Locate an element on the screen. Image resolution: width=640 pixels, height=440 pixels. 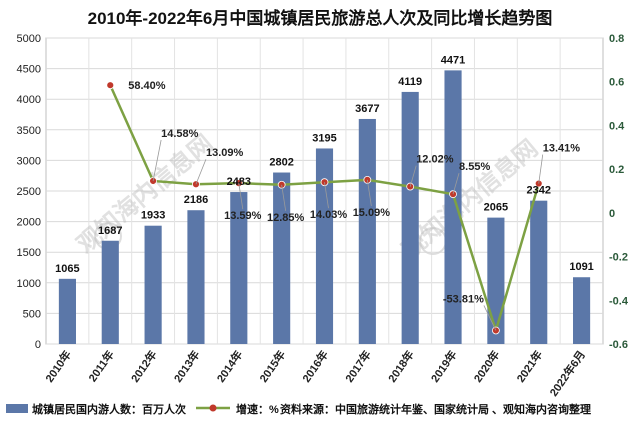
y2-tick-label: 0.8 is located at coordinates (616, 39).